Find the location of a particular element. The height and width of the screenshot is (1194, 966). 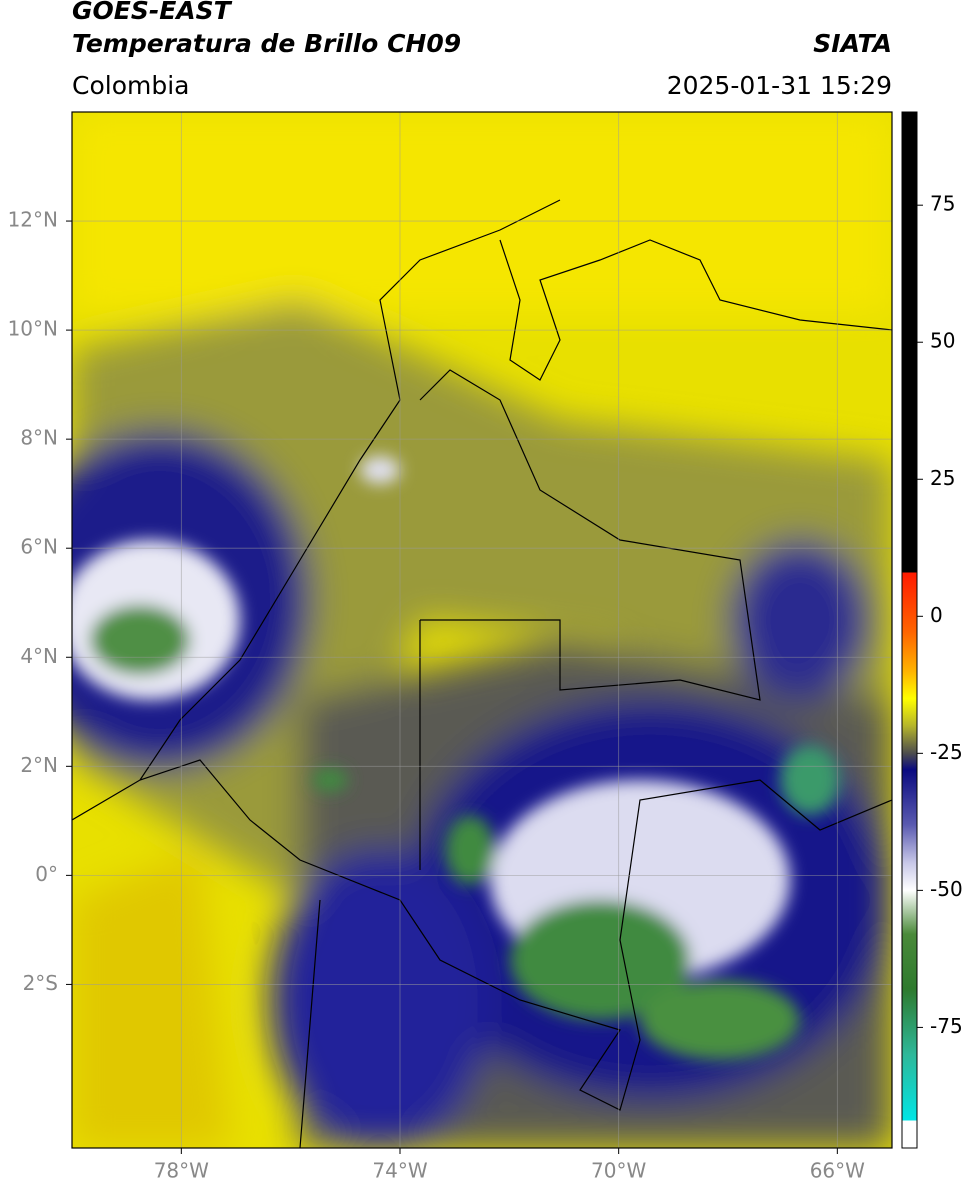

colorbar-tick-label: -75 is located at coordinates (946, 1026).